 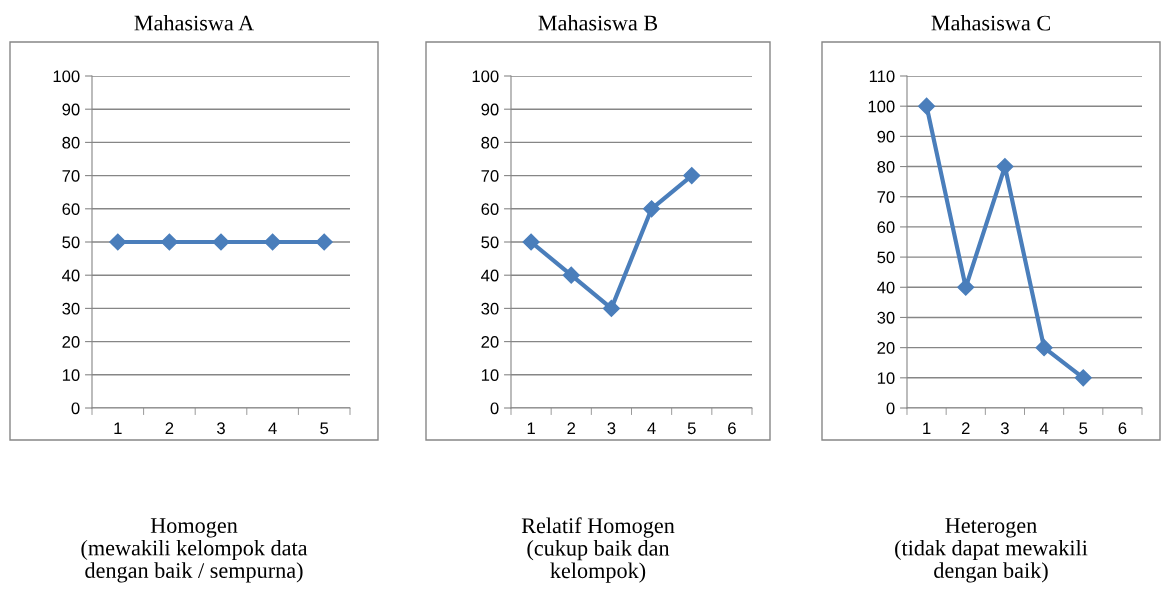 What do you see at coordinates (991, 550) in the screenshot?
I see `text: Heterogen (tidak dapat mewakili dengan baik)` at bounding box center [991, 550].